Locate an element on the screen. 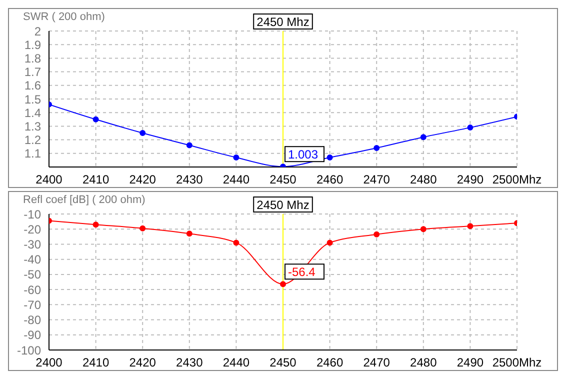 This screenshot has width=566, height=376. y-tick-label: 1.7 is located at coordinates (33, 72).